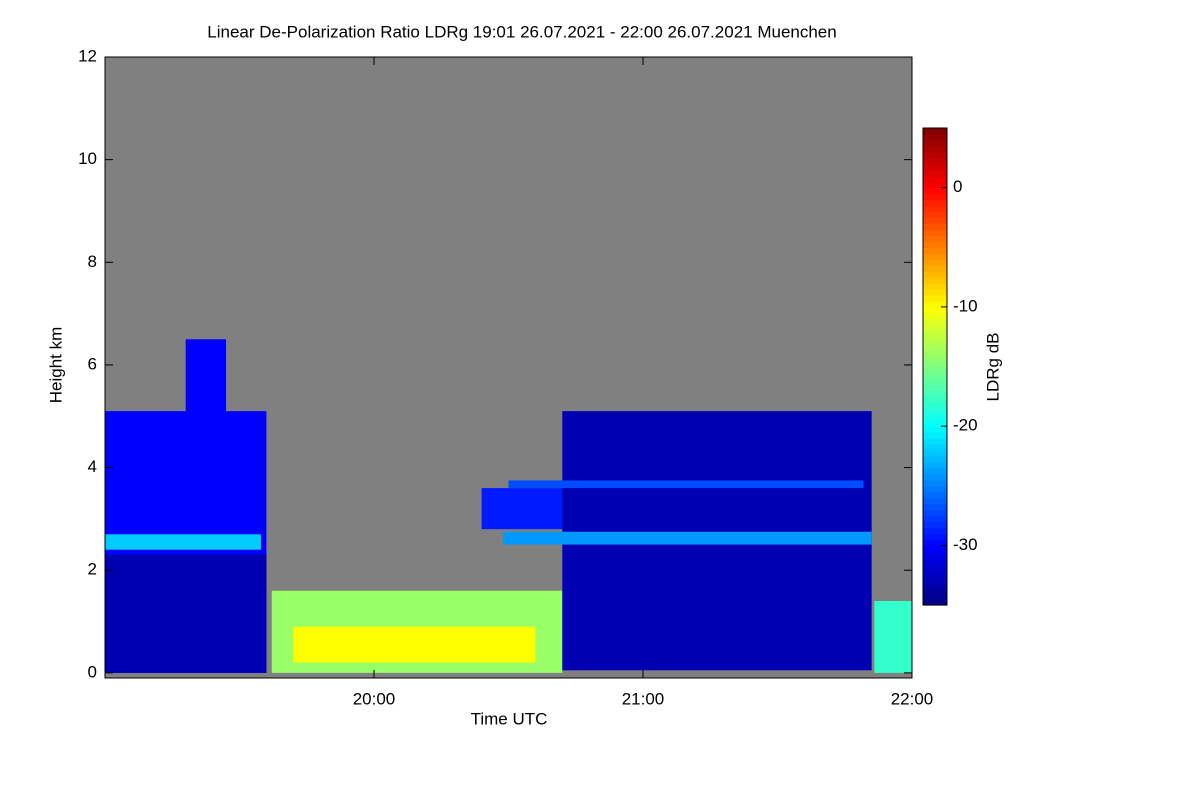 Image resolution: width=1200 pixels, height=800 pixels. I want to click on colorbar-tick-label: -10, so click(965, 305).